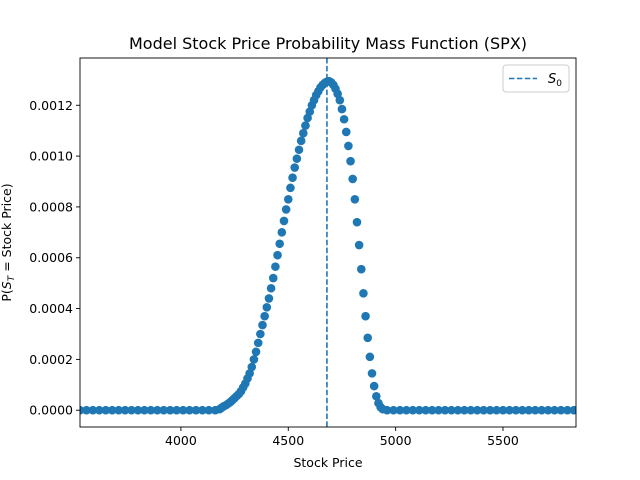 Image resolution: width=640 pixels, height=480 pixels. What do you see at coordinates (51, 105) in the screenshot?
I see `y-tick-label: 0.0012` at bounding box center [51, 105].